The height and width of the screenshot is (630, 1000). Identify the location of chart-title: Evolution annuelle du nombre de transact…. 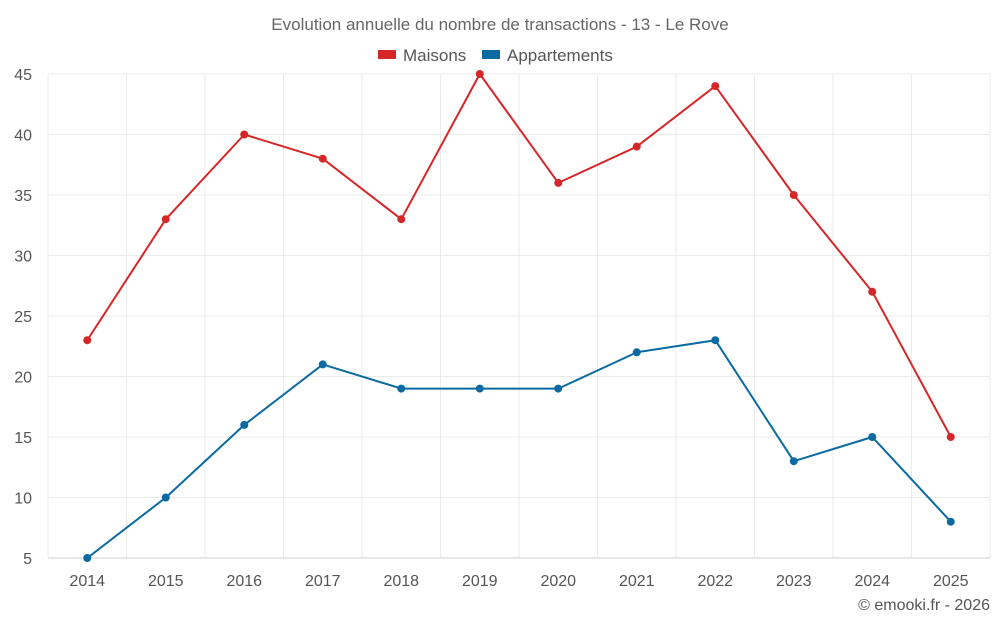
(499, 24).